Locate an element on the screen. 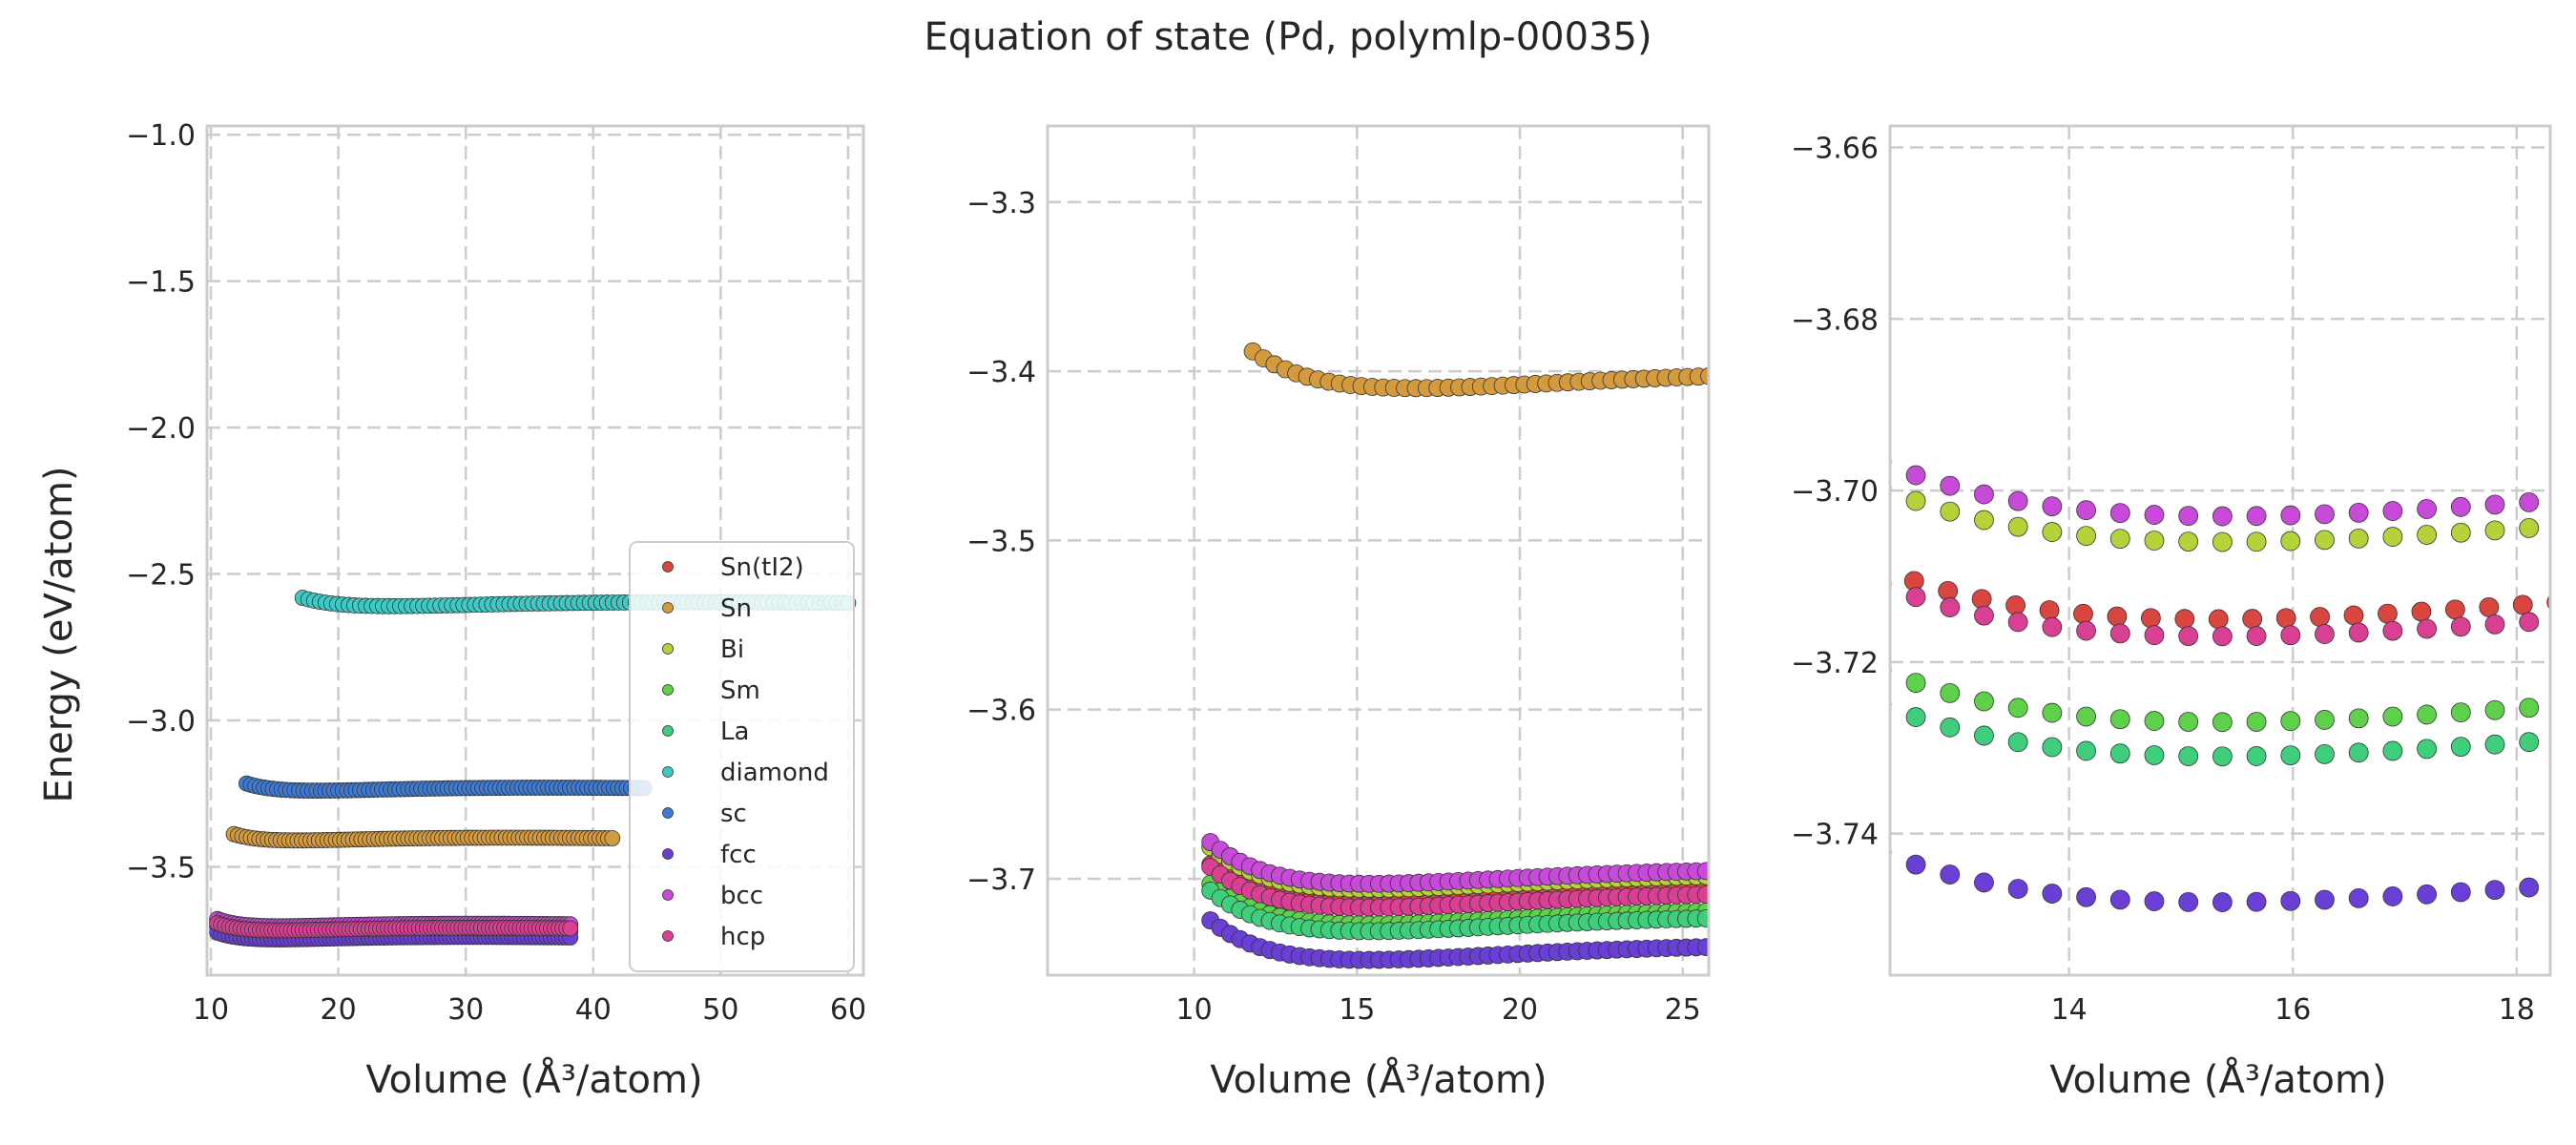 The width and height of the screenshot is (2576, 1145). x-tick-label: 25 is located at coordinates (1683, 1010).